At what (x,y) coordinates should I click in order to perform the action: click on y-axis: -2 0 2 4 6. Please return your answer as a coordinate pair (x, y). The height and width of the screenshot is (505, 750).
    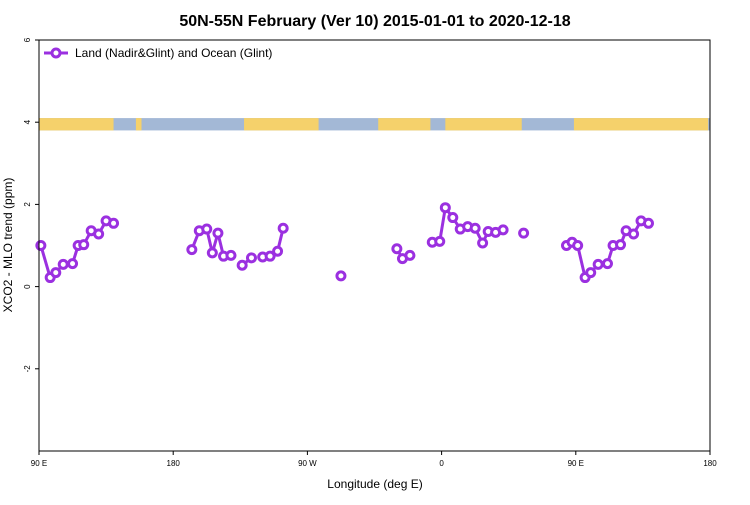
    Looking at the image, I should click on (31, 204).